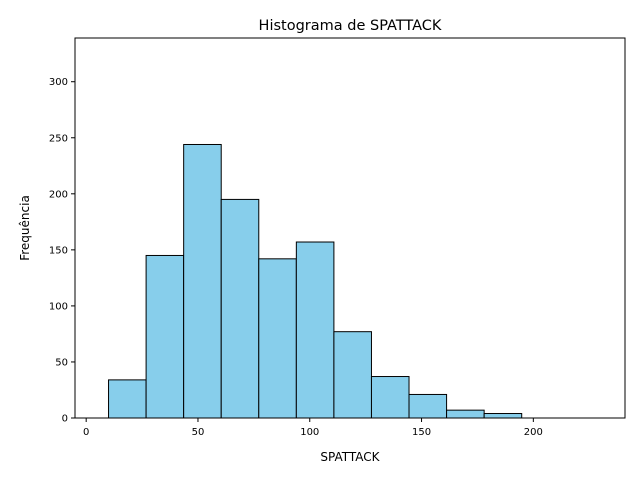 Image resolution: width=640 pixels, height=480 pixels. Describe the element at coordinates (58, 138) in the screenshot. I see `y-tick-label: 250` at that location.